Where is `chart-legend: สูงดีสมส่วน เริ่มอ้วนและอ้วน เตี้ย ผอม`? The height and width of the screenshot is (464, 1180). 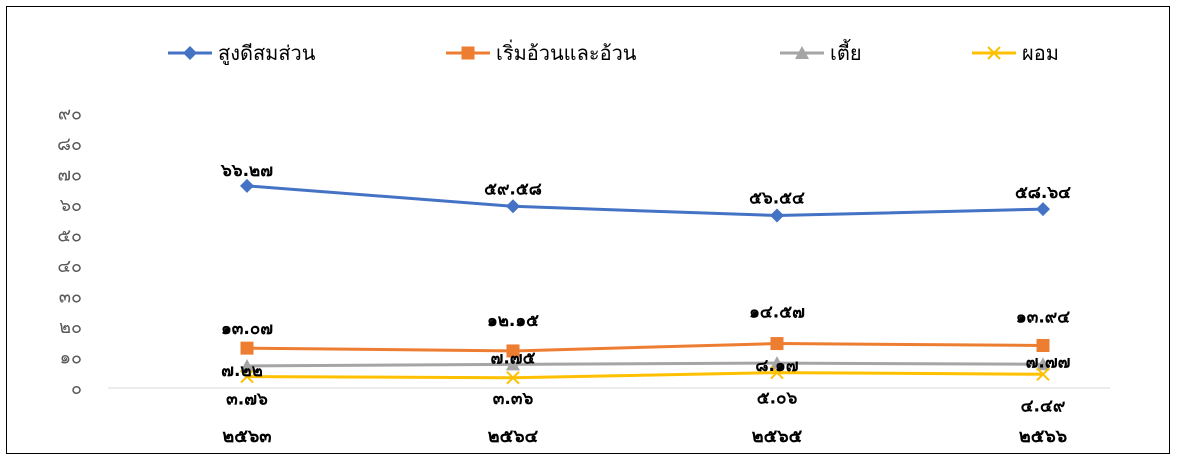
chart-legend: สูงดีสมส่วน เริ่มอ้วนและอ้วน เตี้ย ผอม is located at coordinates (613, 52).